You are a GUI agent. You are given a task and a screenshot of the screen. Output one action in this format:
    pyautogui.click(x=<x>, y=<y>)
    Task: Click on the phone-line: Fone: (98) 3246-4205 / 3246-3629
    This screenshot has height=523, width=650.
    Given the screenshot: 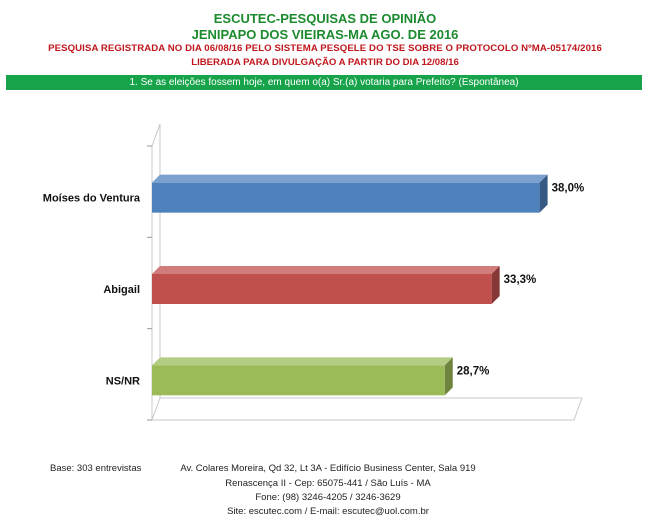 What is the action you would take?
    pyautogui.click(x=328, y=497)
    